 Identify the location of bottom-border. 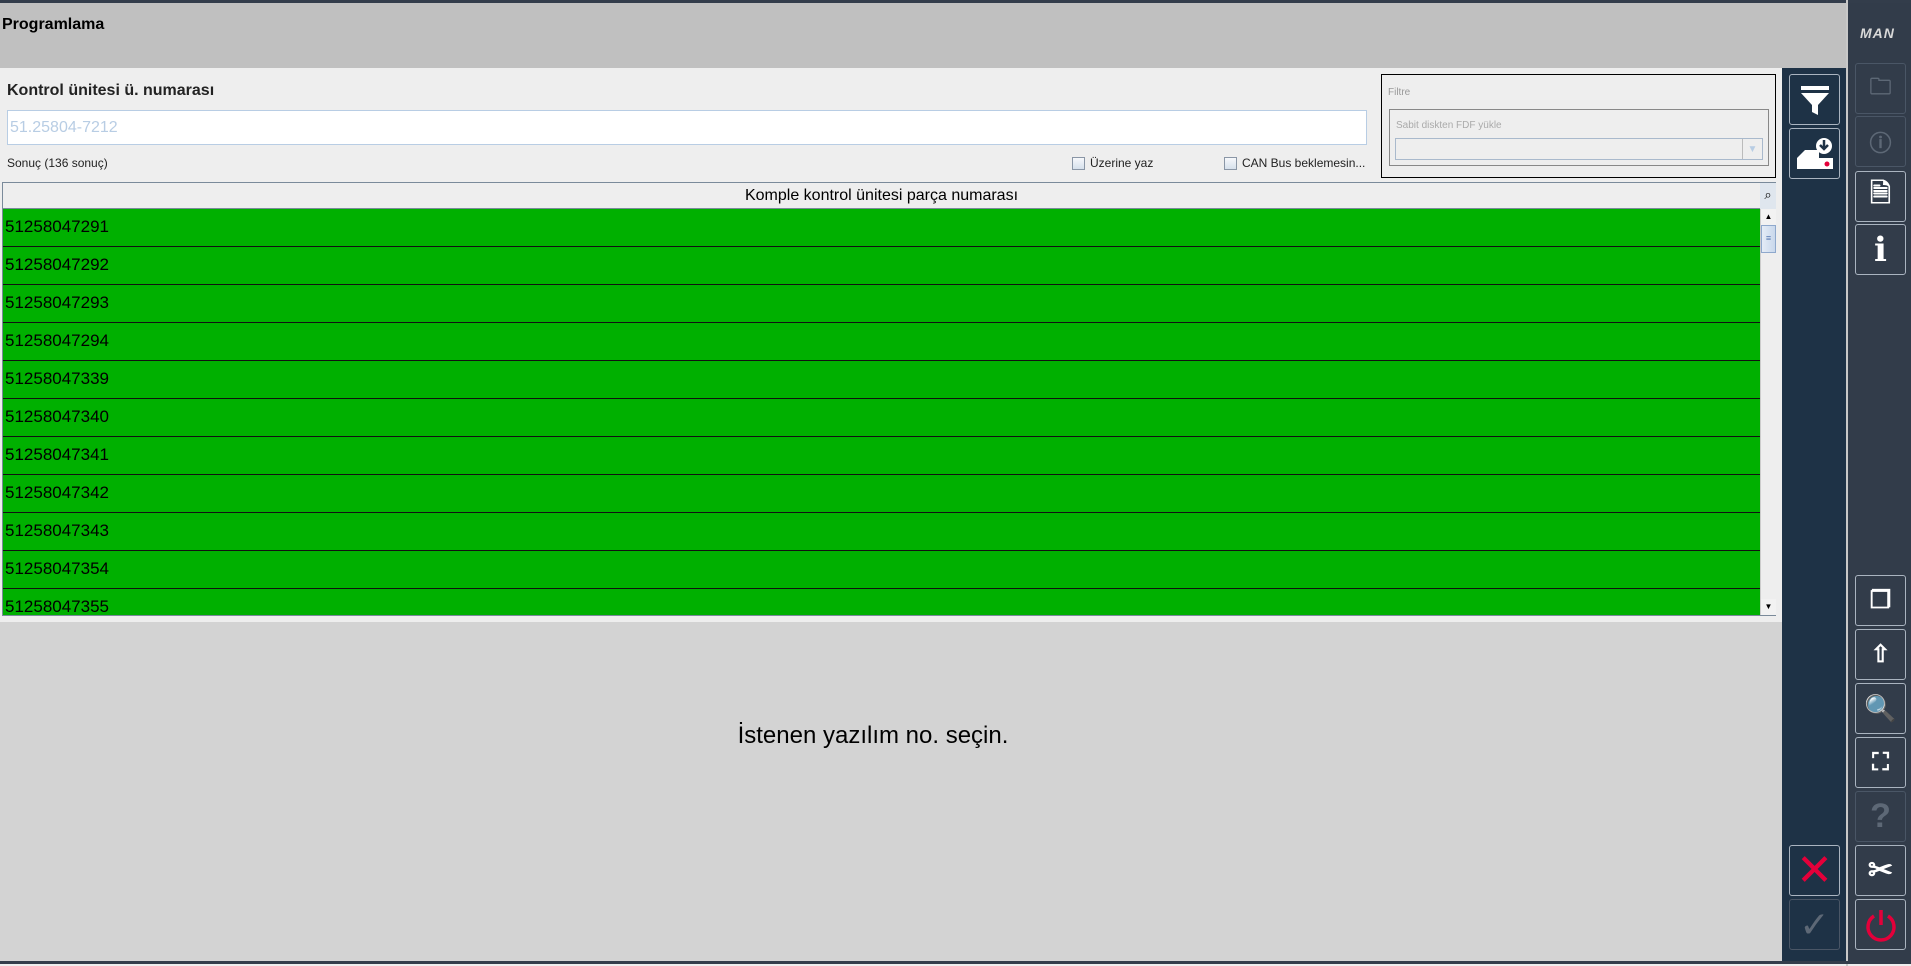
(955, 962).